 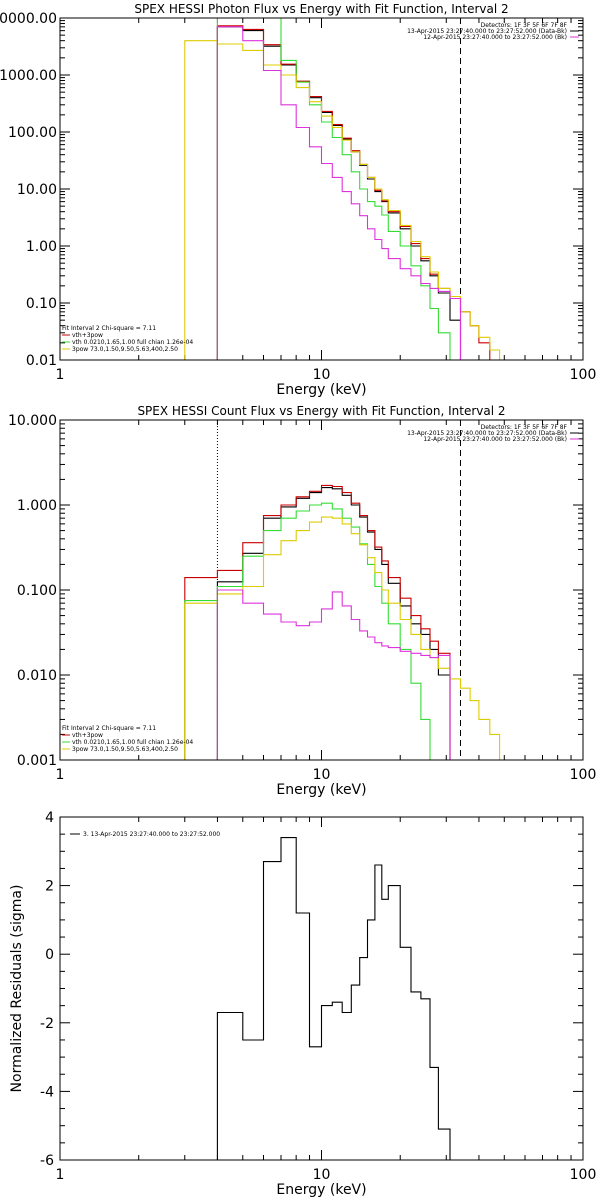 I want to click on y-tick-label: 4, so click(x=49, y=818).